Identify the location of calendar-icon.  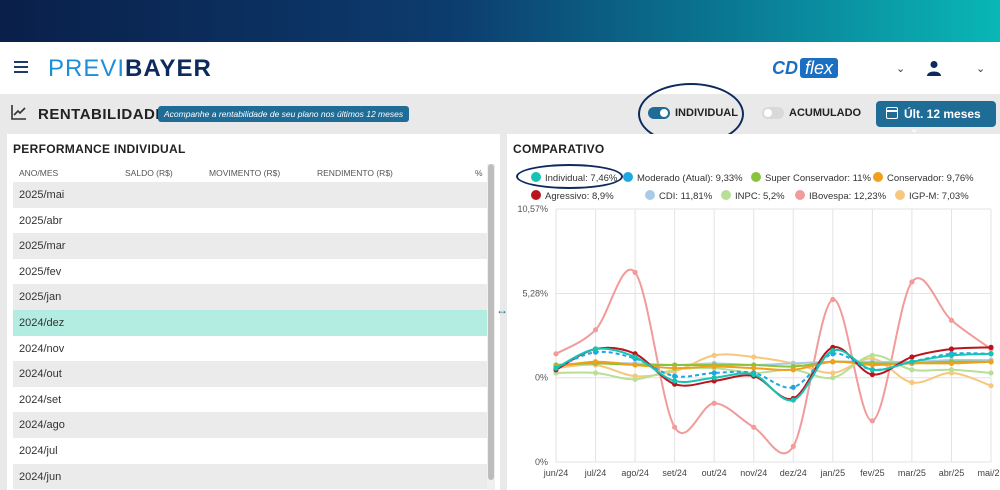
(892, 113).